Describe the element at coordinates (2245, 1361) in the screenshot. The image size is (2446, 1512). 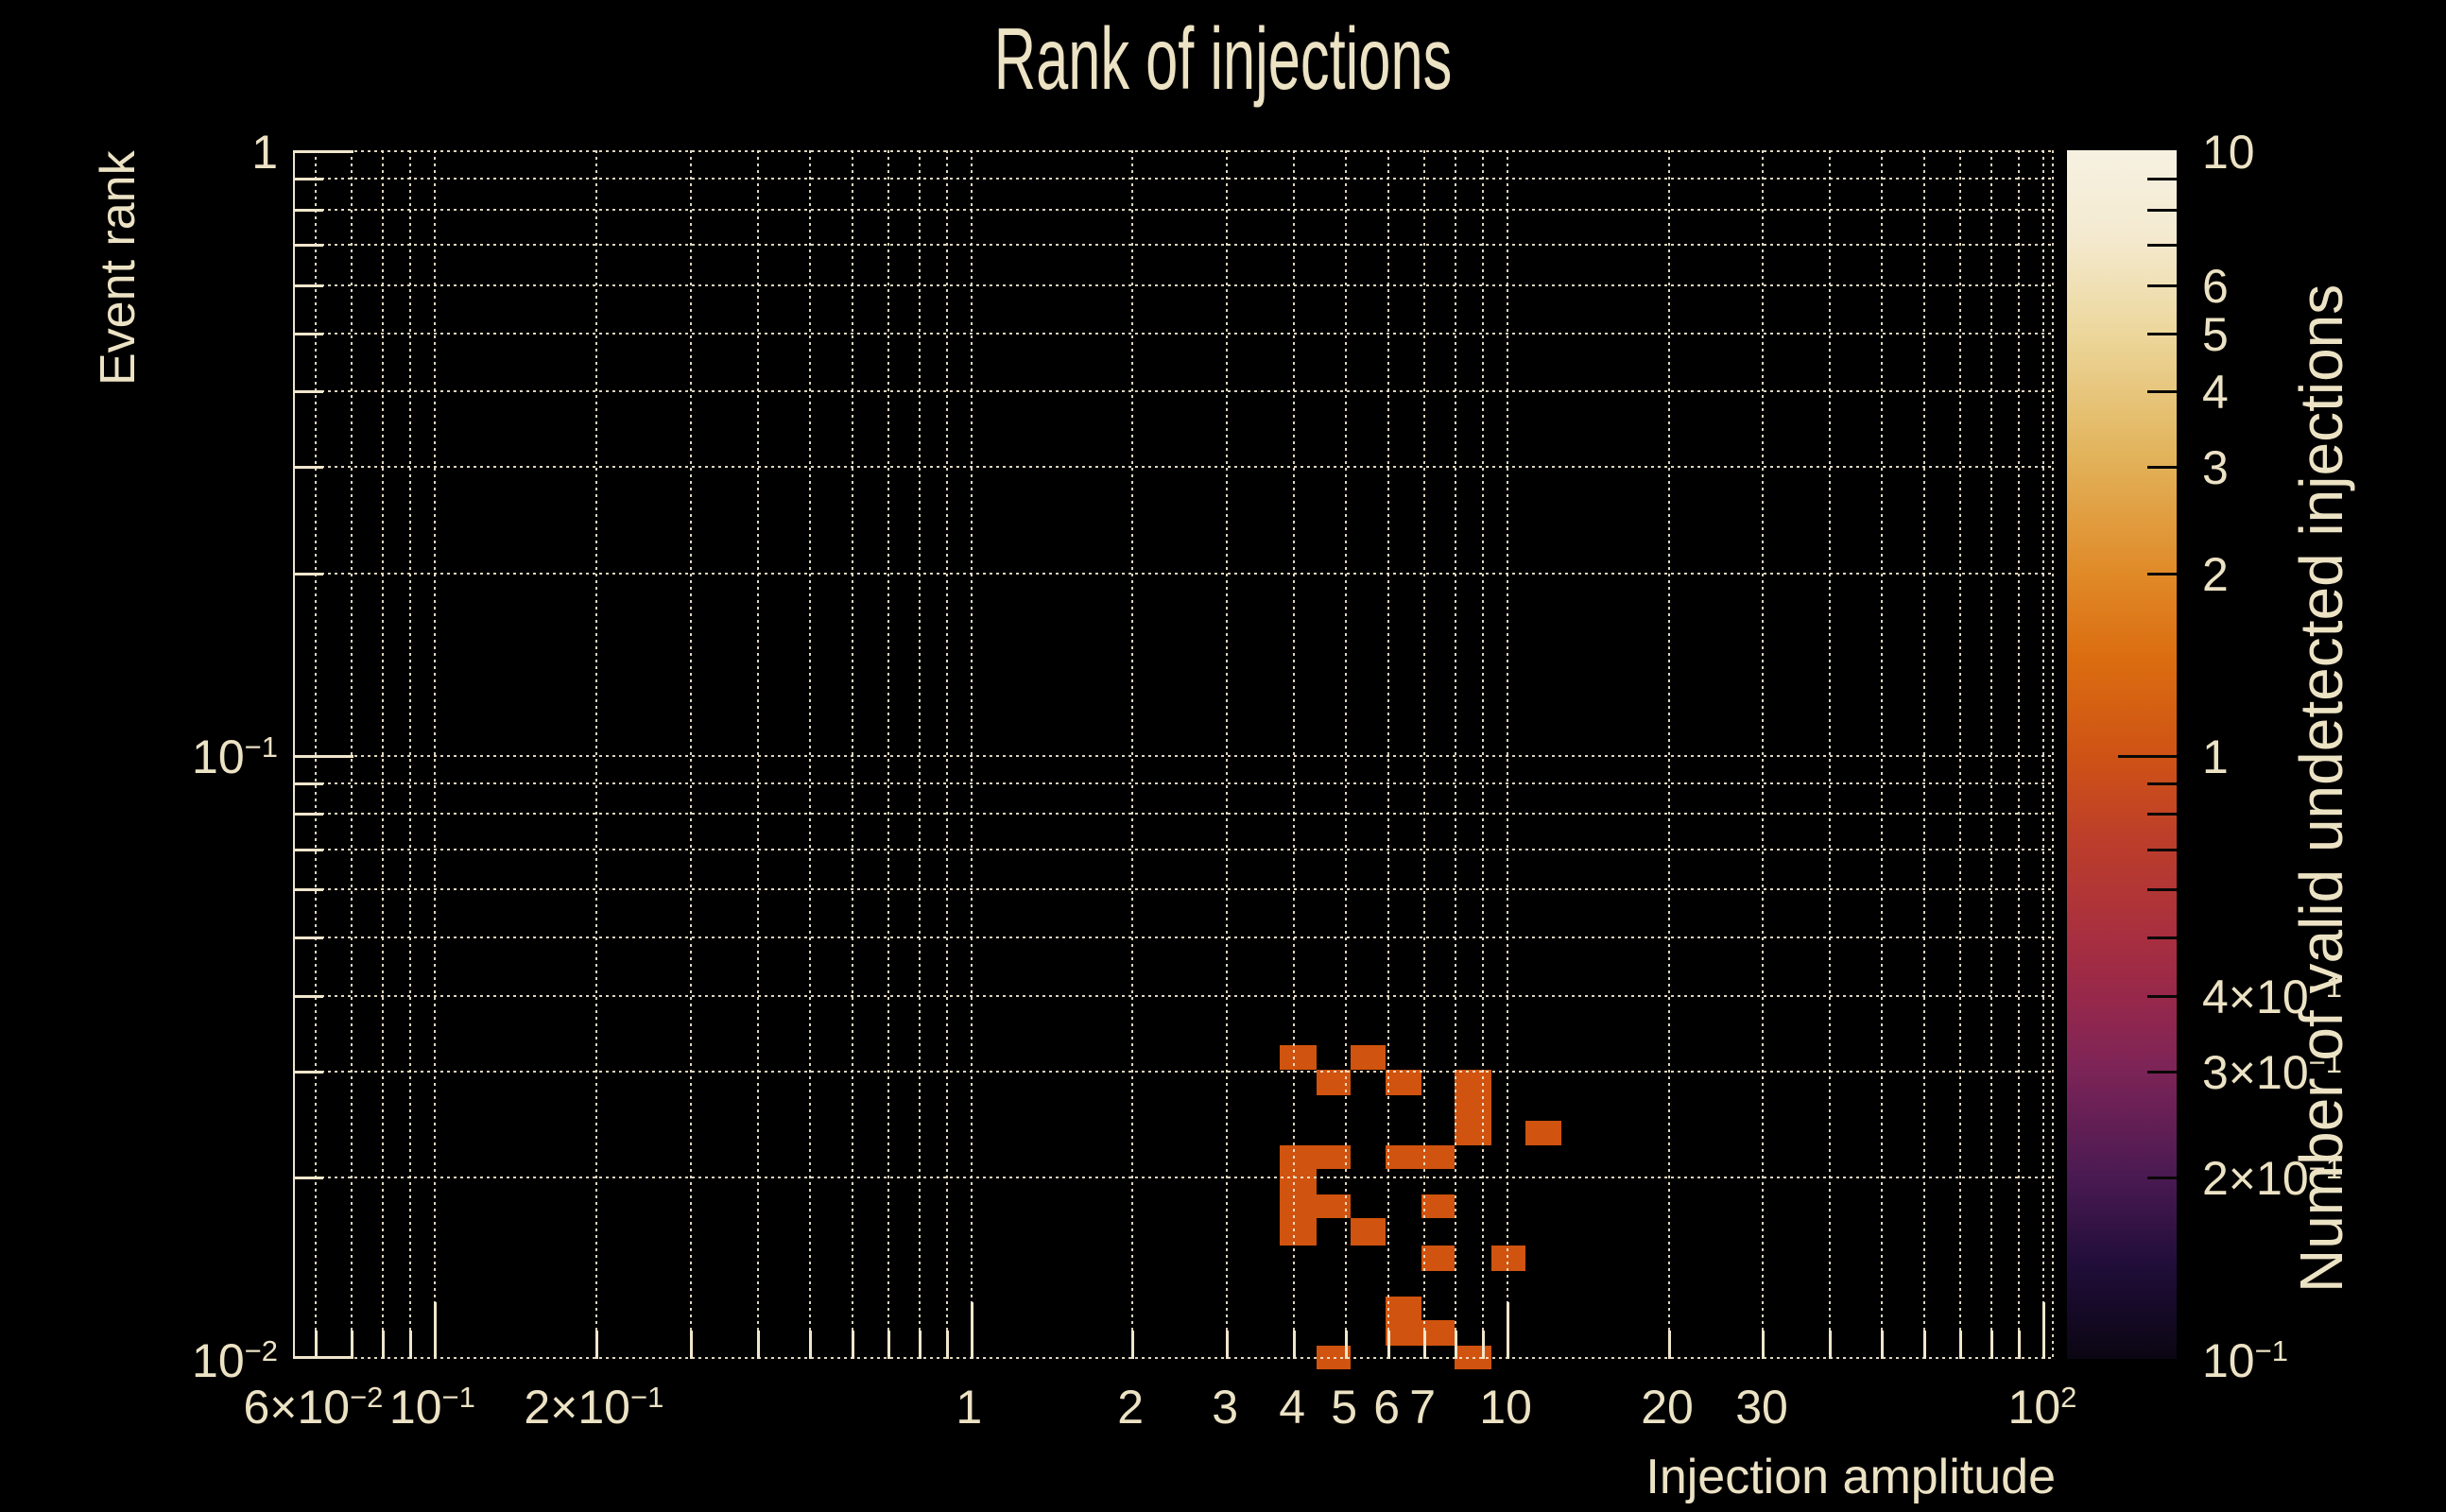
I see `colorbar-tick-label: 10−1` at that location.